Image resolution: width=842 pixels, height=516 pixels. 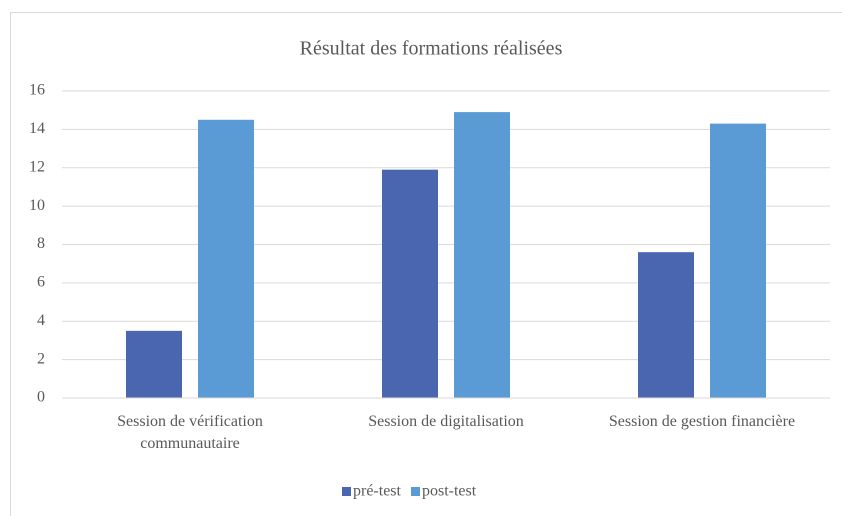 I want to click on chart-title: Résultat des formations réalisées, so click(x=431, y=49).